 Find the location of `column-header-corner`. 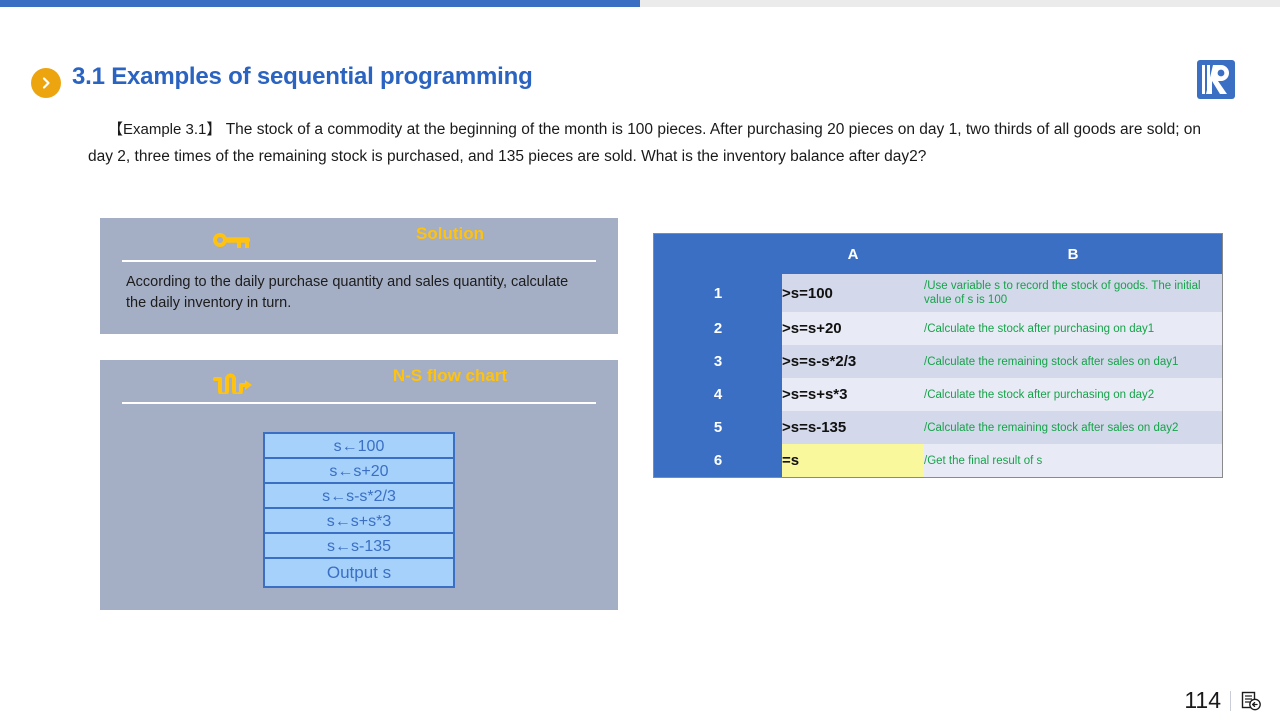

column-header-corner is located at coordinates (718, 254).